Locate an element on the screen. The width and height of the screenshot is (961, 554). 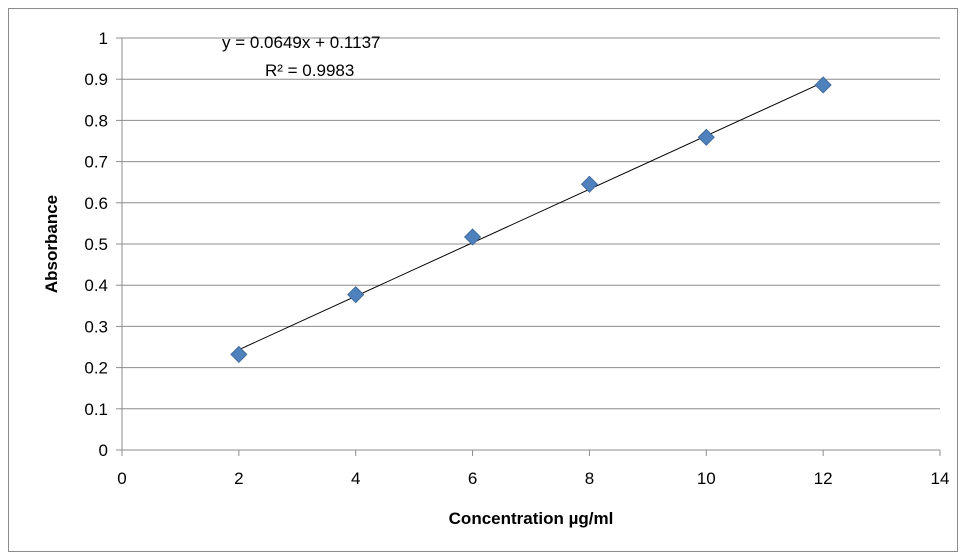
trendline-r-squared: R² = 0.9983 is located at coordinates (309, 70).